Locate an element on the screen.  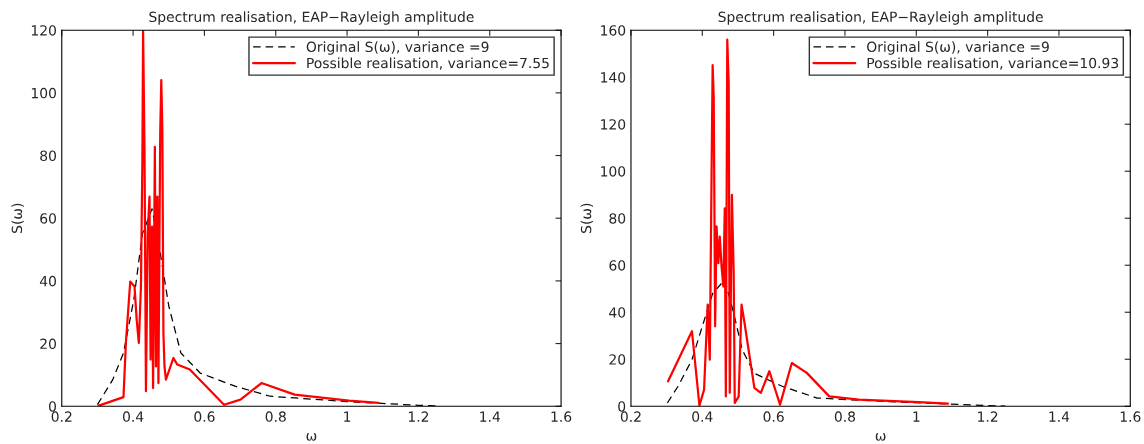
legend-label: Possible realisation, variance=7.55 is located at coordinates (428, 63).